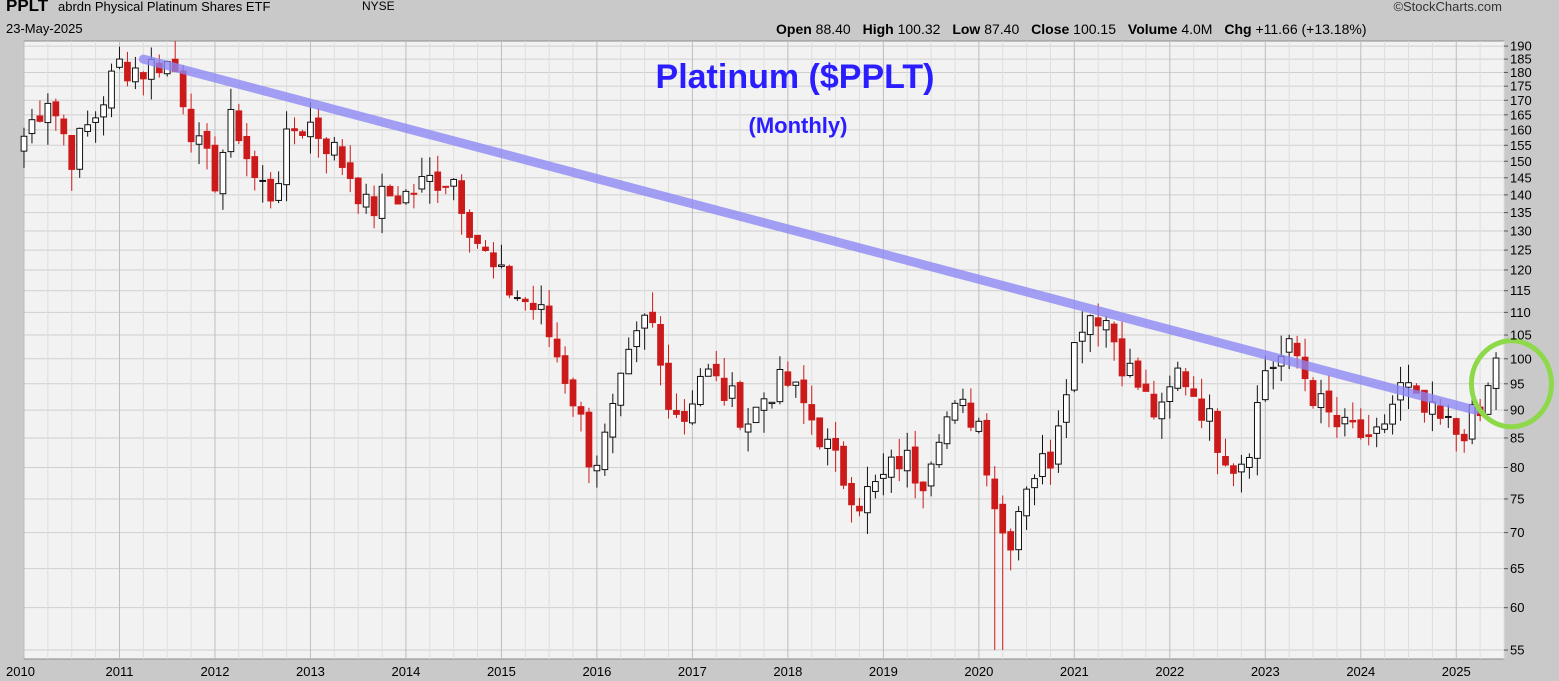 The image size is (1559, 681). I want to click on brand-watermark: ©StockCharts.com, so click(1447, 7).